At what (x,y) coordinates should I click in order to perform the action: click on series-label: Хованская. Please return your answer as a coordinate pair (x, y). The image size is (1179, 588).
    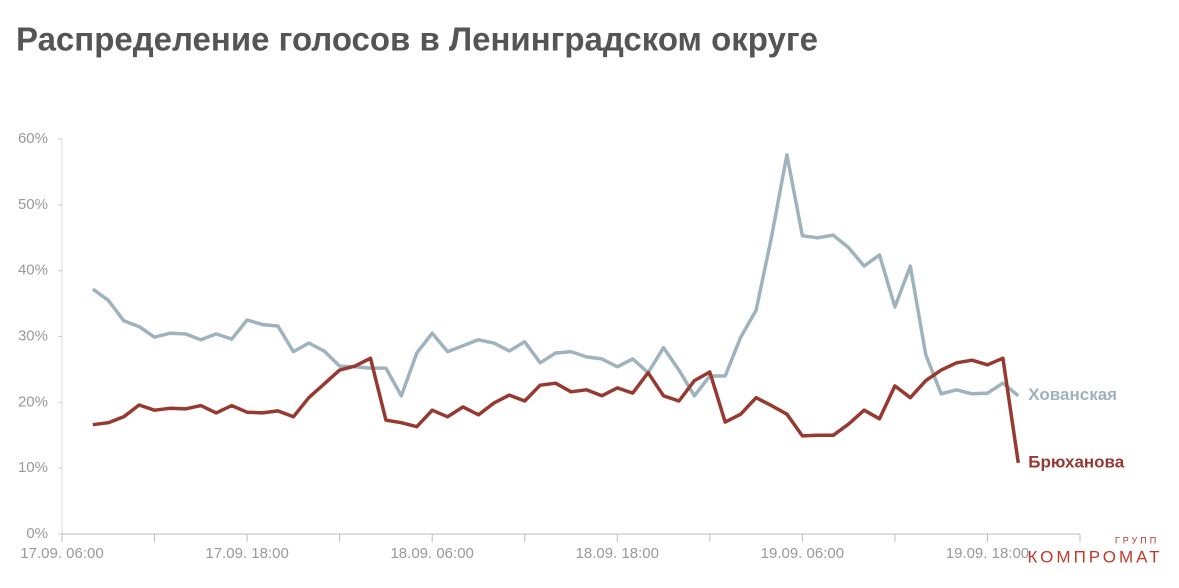
    Looking at the image, I should click on (1072, 394).